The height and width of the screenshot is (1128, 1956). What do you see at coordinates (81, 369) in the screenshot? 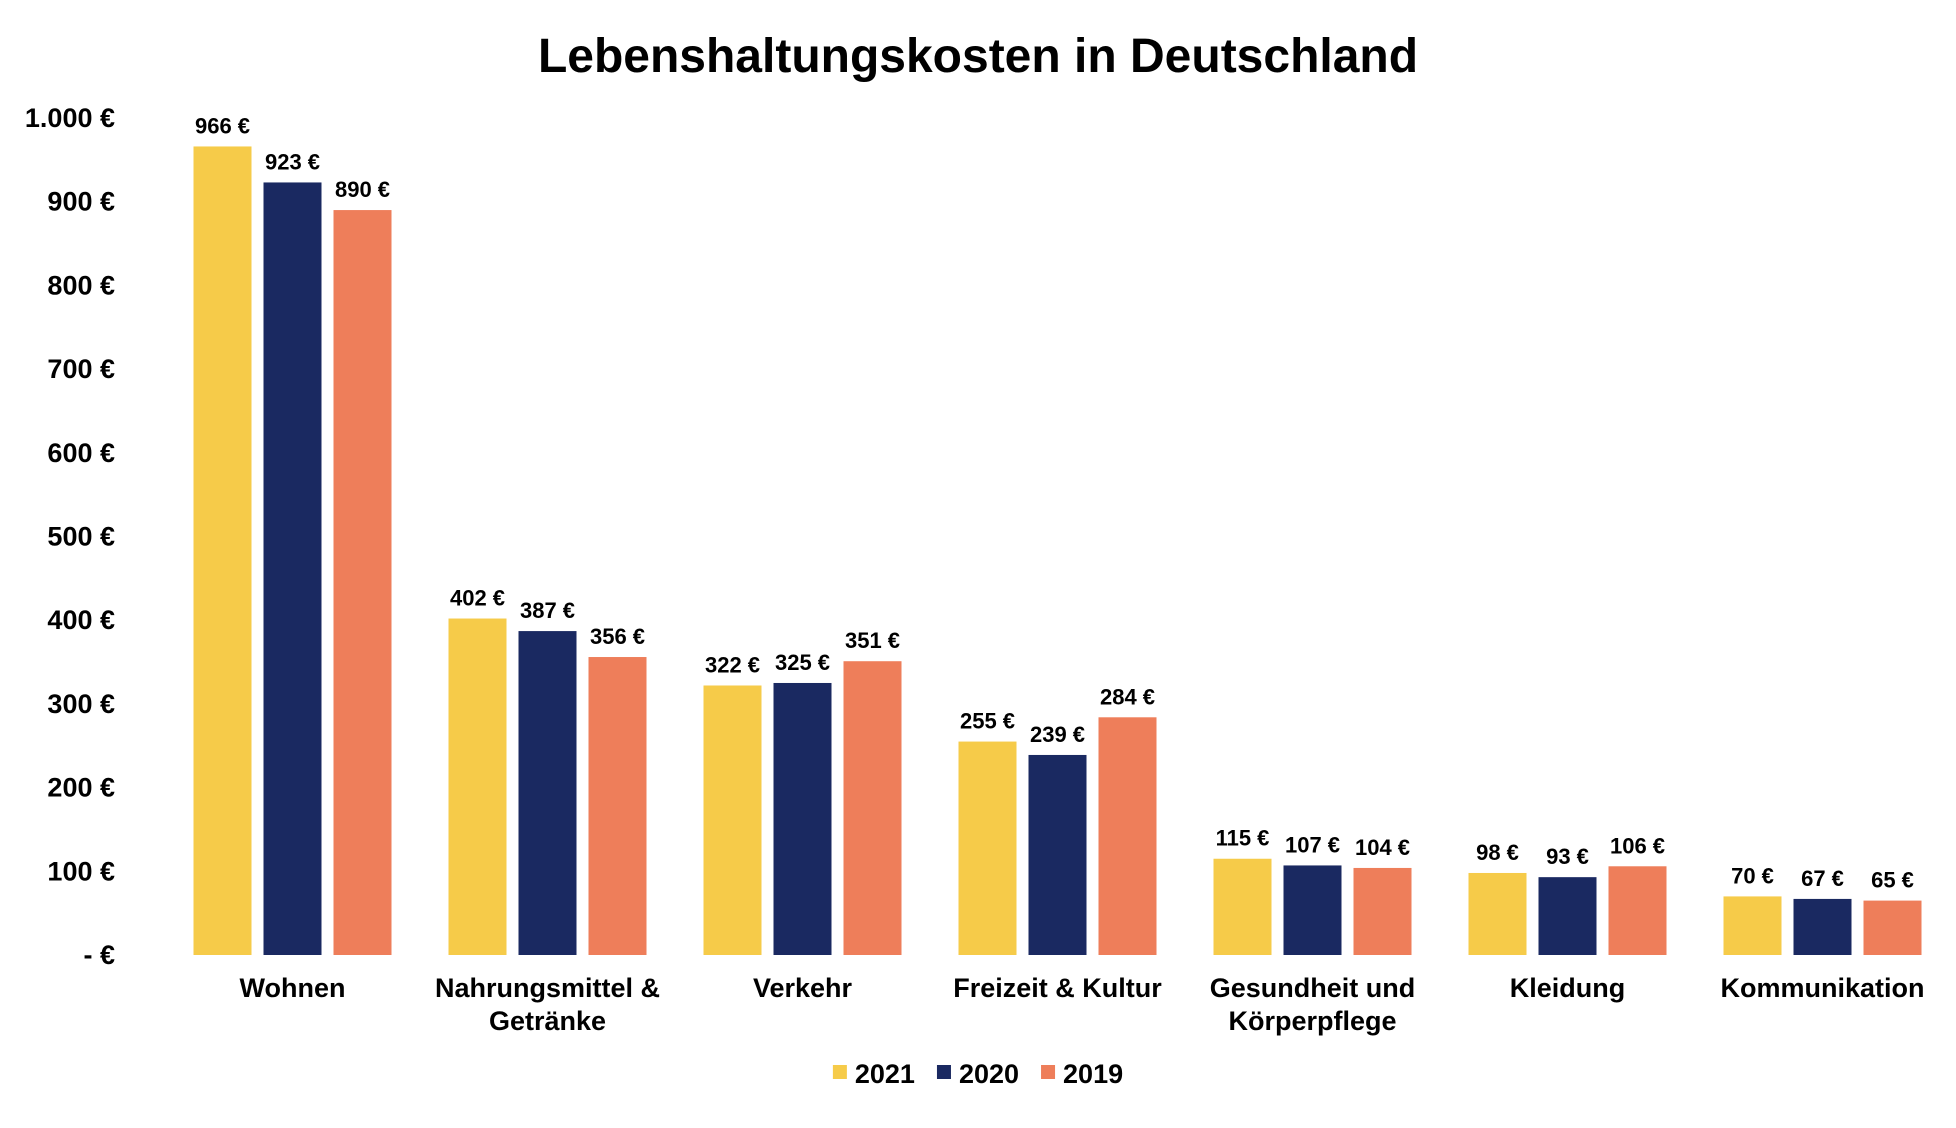
I see `y-tick-label: 700 €` at bounding box center [81, 369].